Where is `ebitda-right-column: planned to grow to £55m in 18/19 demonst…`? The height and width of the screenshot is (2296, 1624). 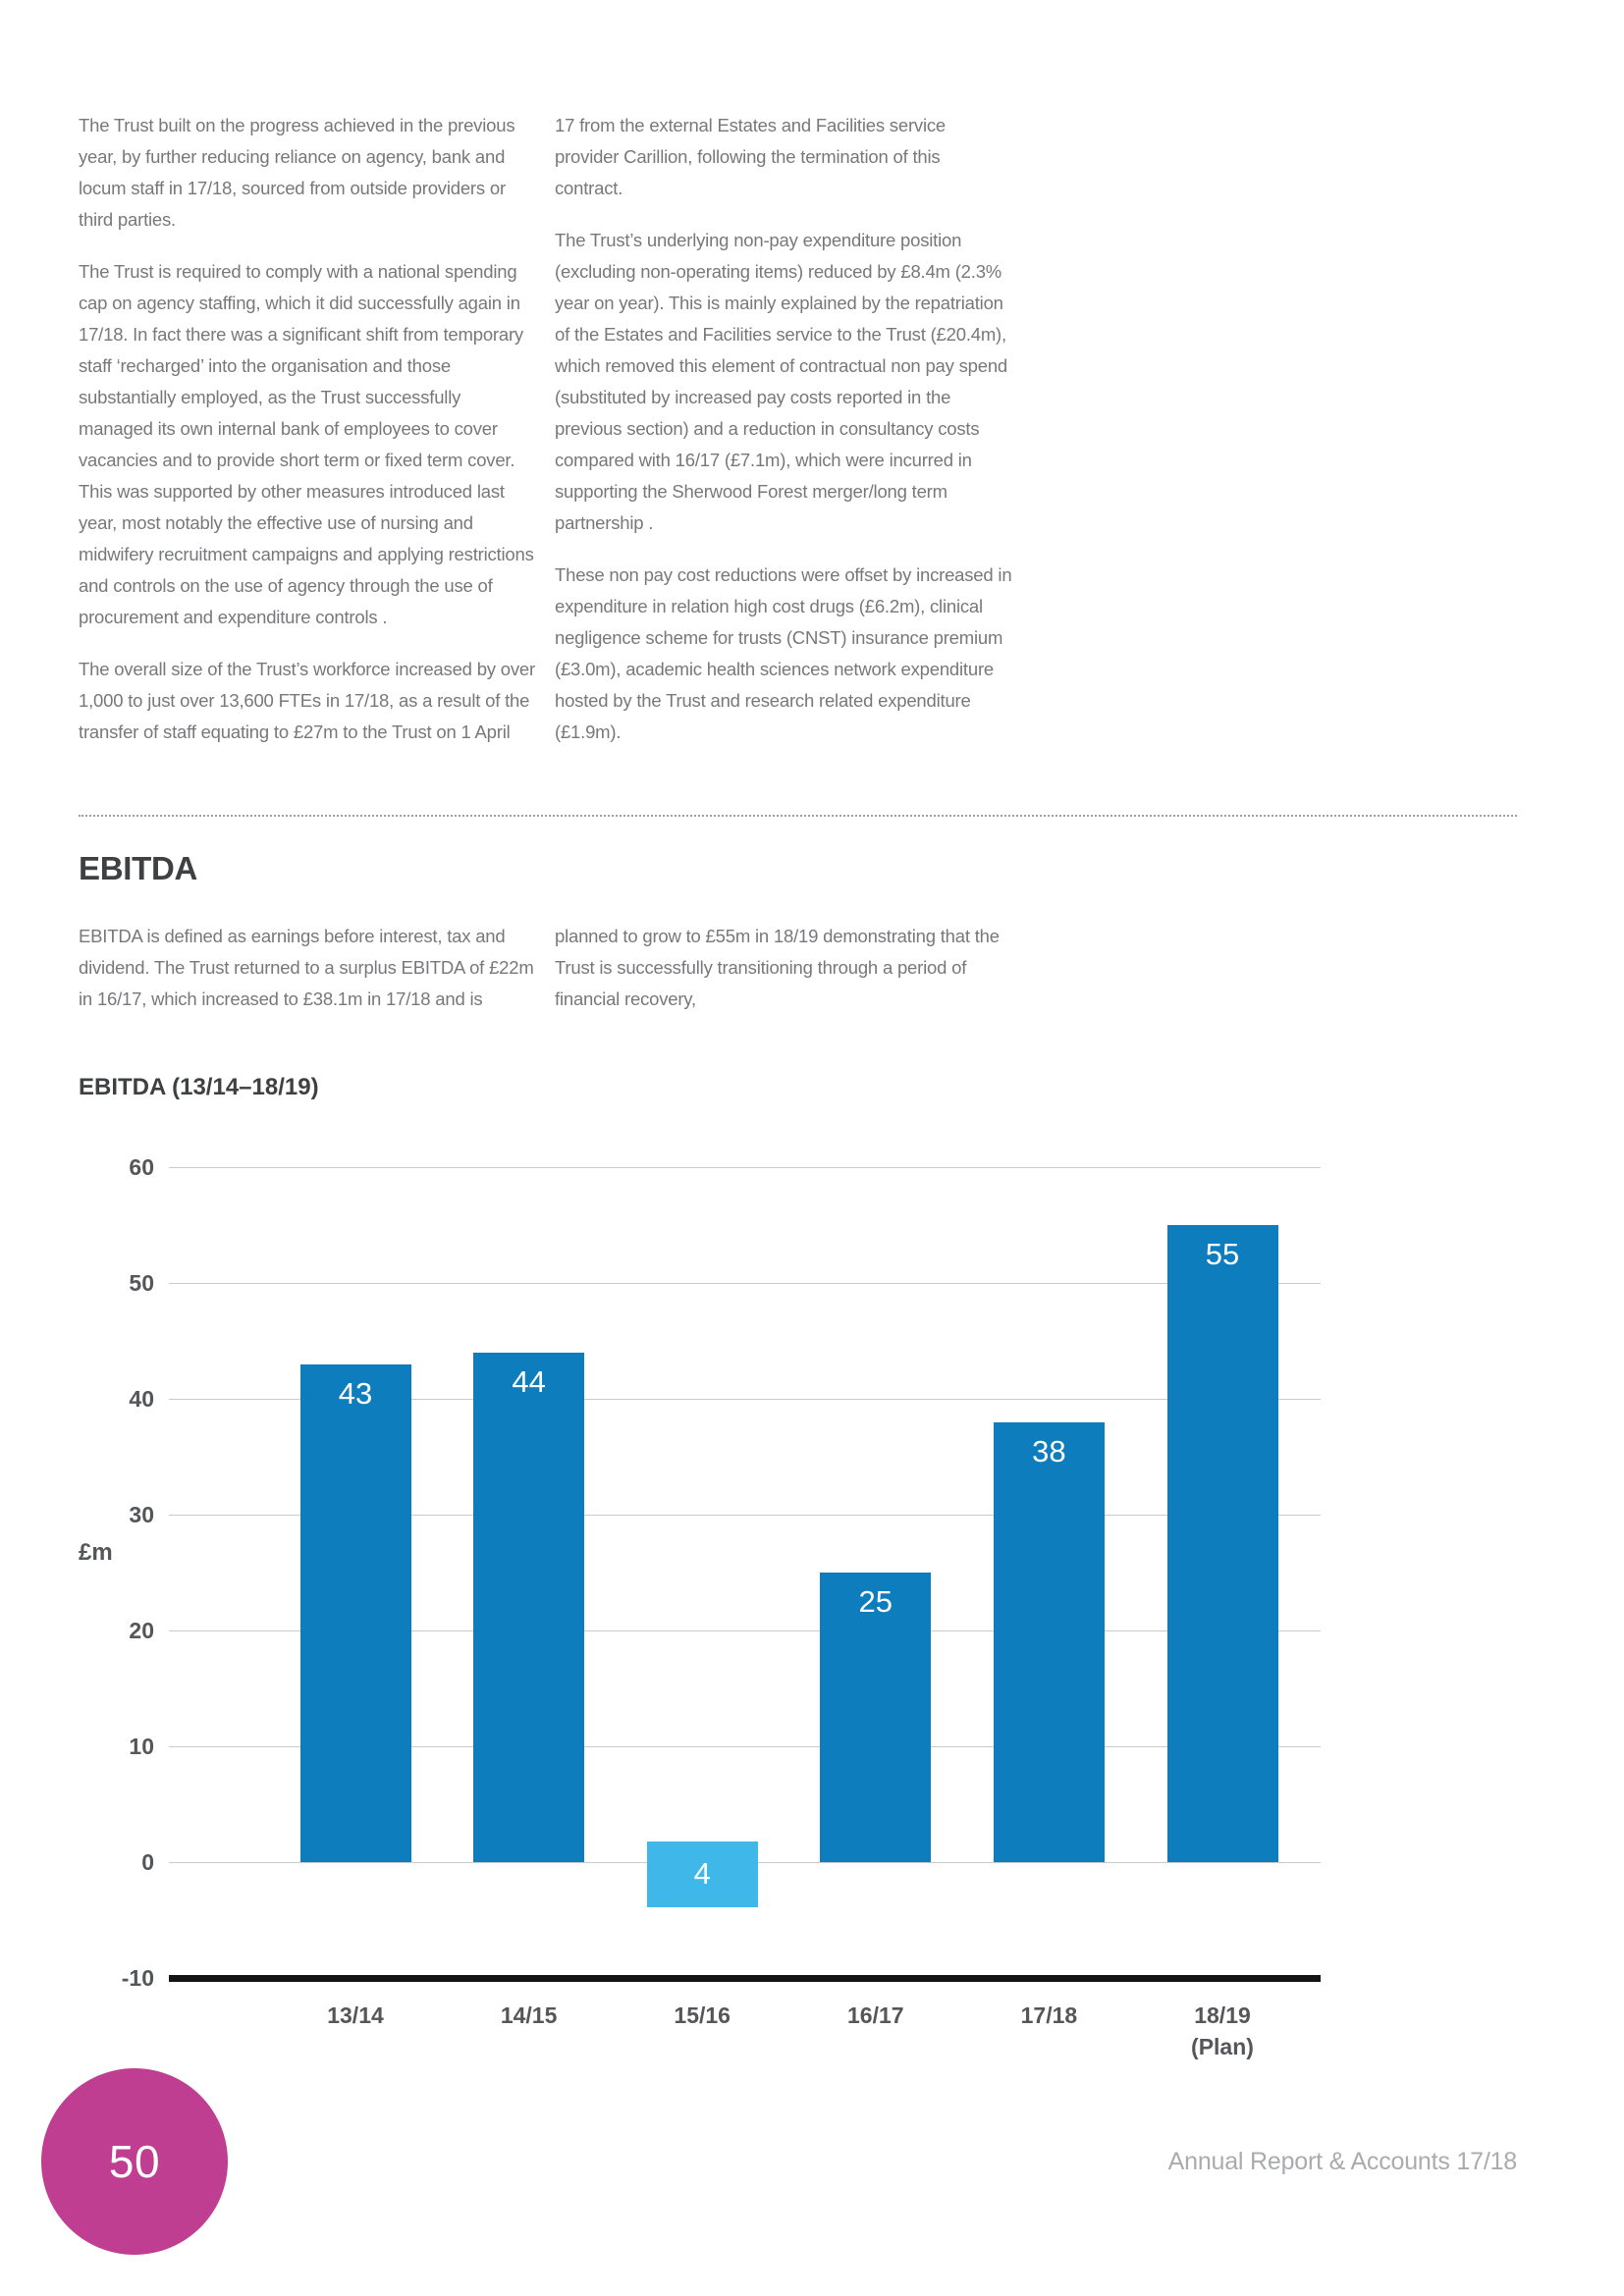
ebitda-right-column: planned to grow to £55m in 18/19 demonst… is located at coordinates (783, 979).